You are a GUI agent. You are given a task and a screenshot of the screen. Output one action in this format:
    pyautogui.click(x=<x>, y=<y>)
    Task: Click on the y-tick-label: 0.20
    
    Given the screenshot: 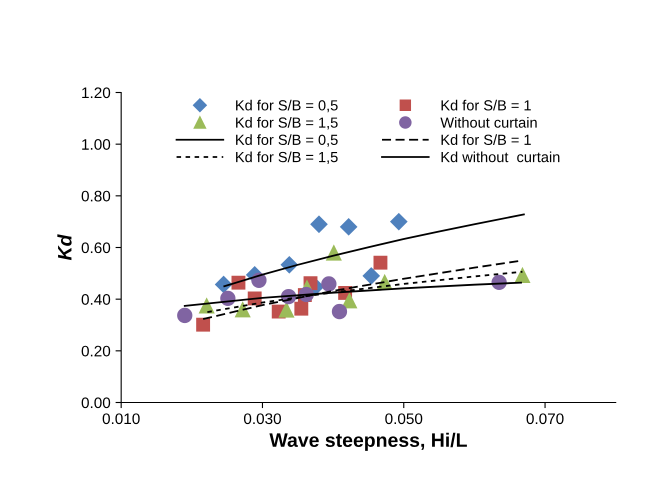 What is the action you would take?
    pyautogui.click(x=96, y=351)
    